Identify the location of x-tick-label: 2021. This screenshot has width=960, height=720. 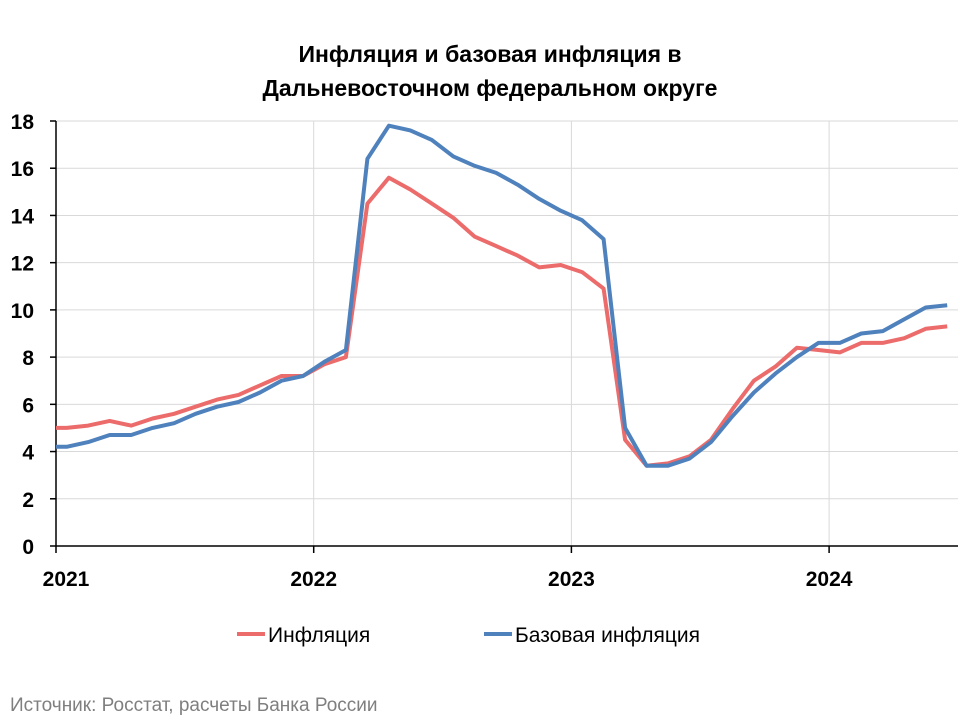
(66, 579).